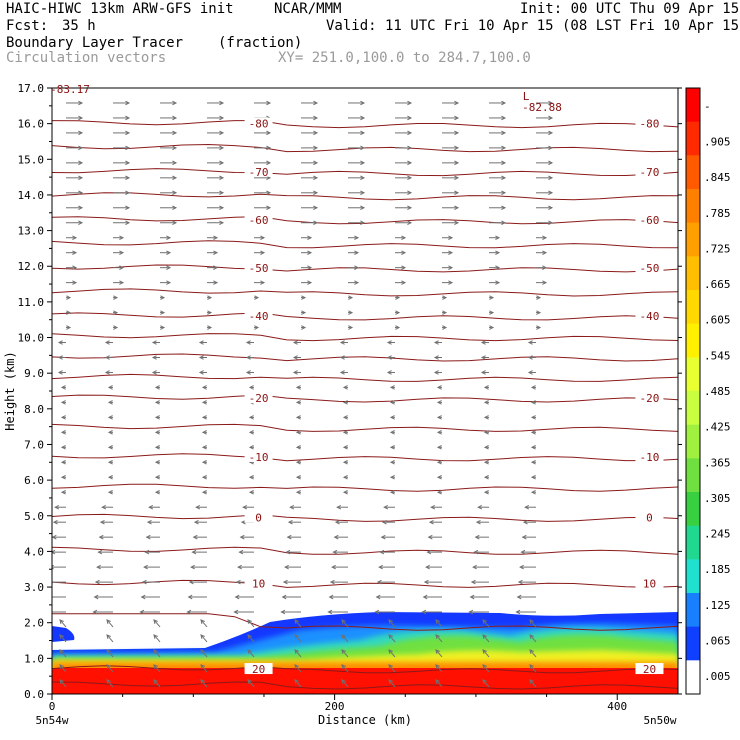  Describe the element at coordinates (34, 516) in the screenshot. I see `y-tick-label: 5.0` at that location.